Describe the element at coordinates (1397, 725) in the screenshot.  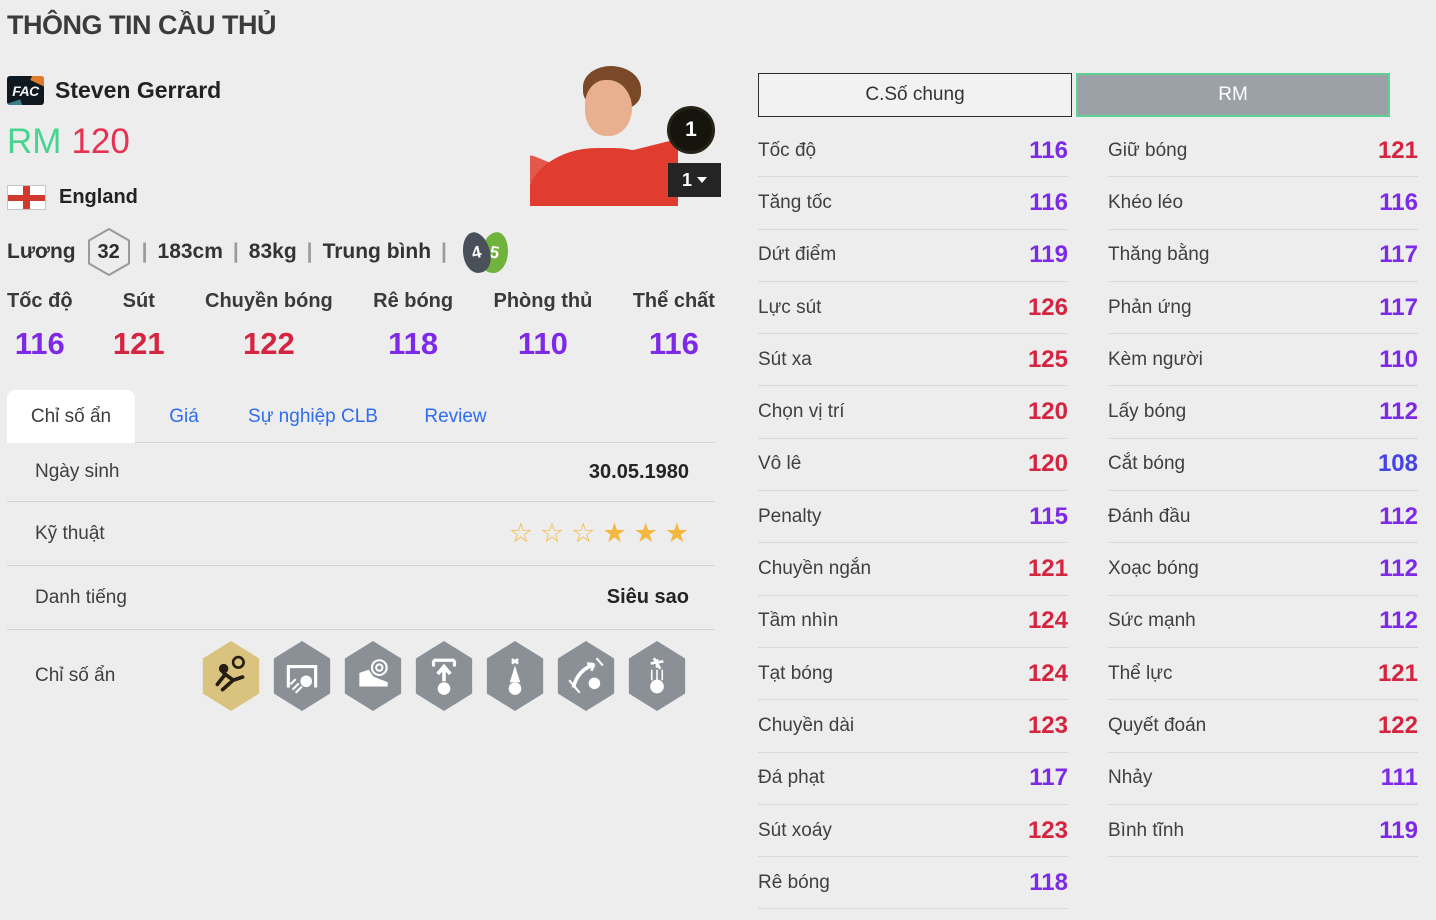
I see `stat-value: 122` at that location.